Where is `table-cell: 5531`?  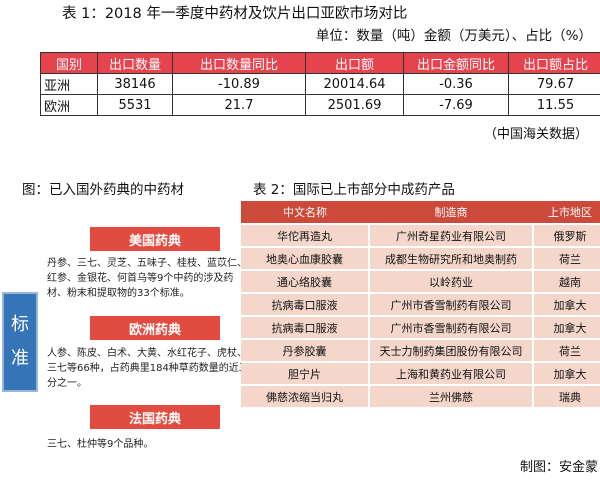
table-cell: 5531 is located at coordinates (135, 105).